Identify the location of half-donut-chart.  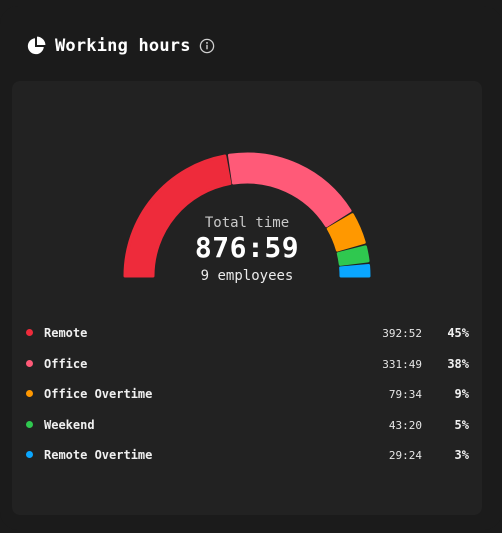
(247, 215).